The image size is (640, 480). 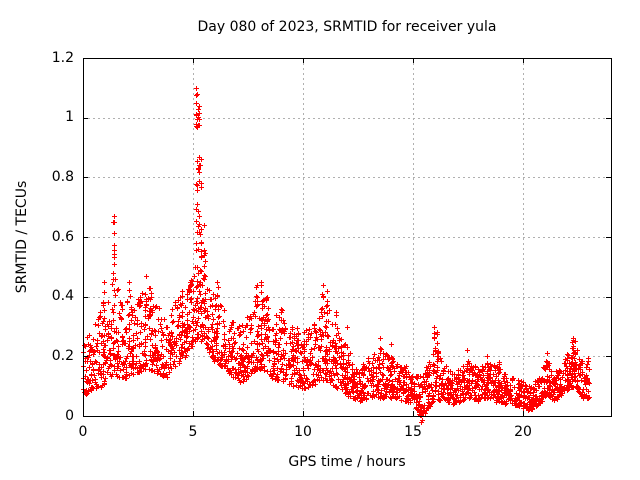 I want to click on y-tick-label: 0.2, so click(x=62, y=355).